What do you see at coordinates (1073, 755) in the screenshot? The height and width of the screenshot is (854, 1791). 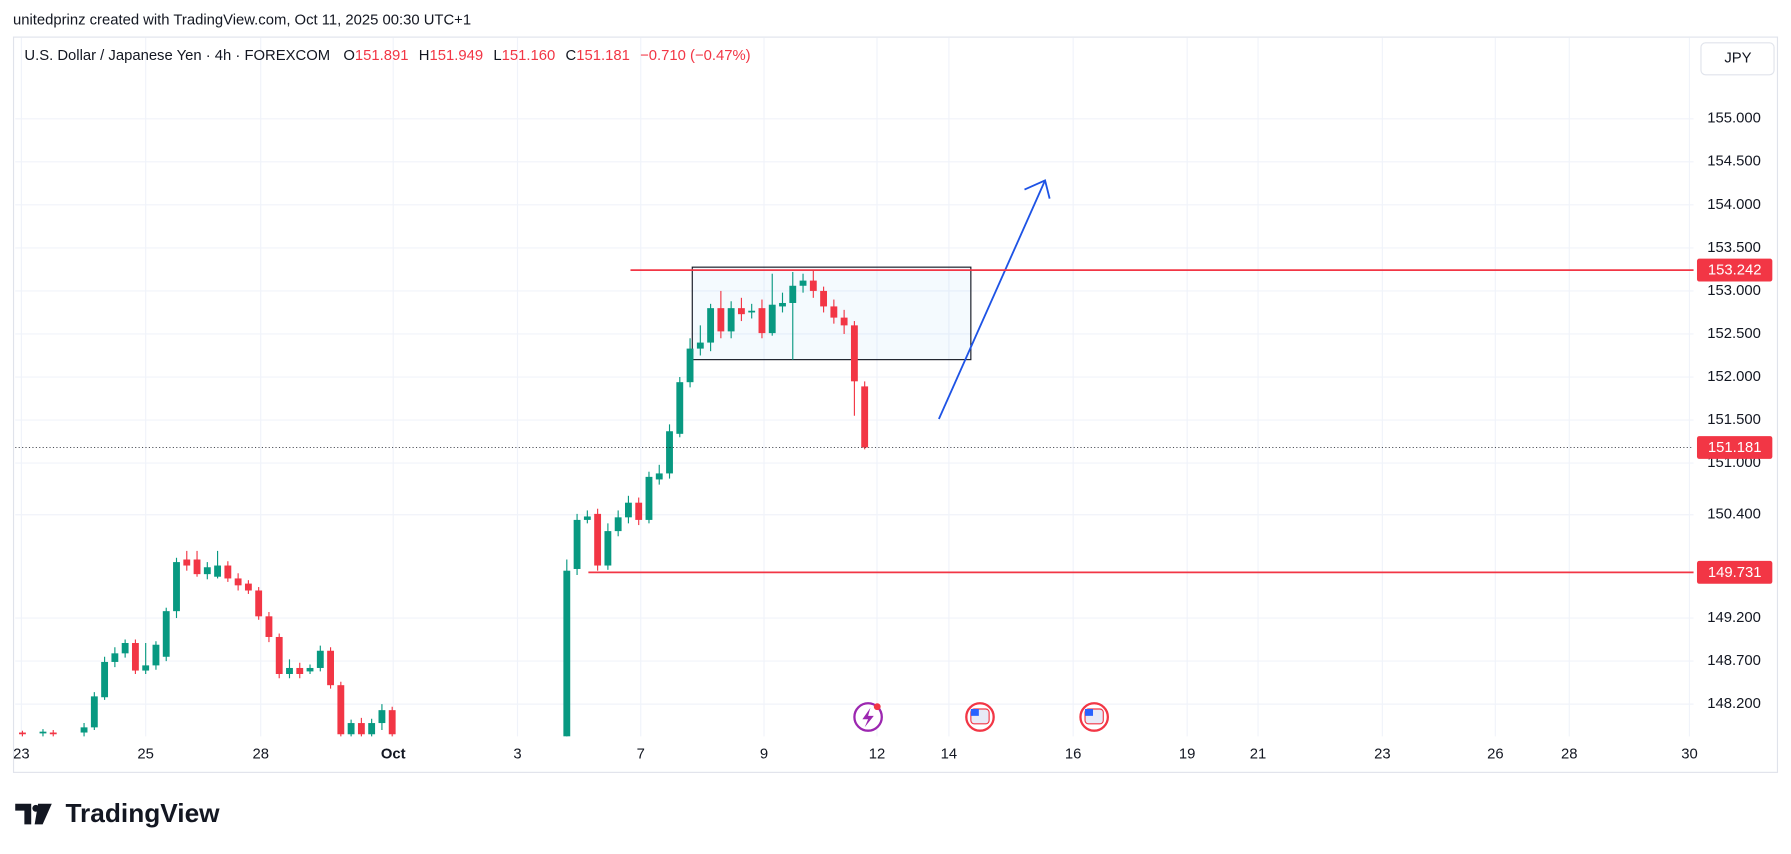 I see `x-tick-label: 16` at bounding box center [1073, 755].